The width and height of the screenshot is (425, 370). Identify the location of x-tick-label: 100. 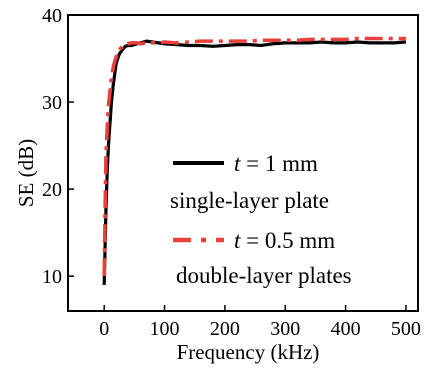
(165, 329).